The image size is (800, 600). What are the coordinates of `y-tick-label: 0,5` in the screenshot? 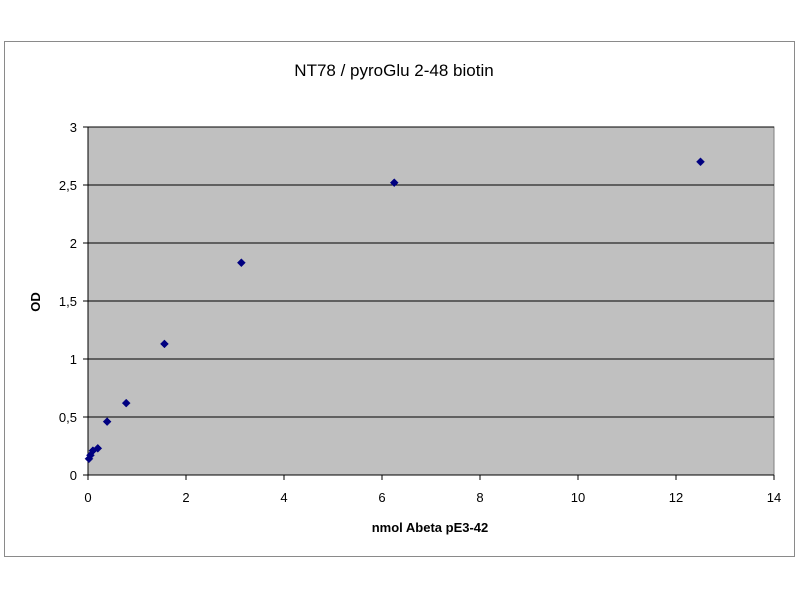 It's located at (68, 417).